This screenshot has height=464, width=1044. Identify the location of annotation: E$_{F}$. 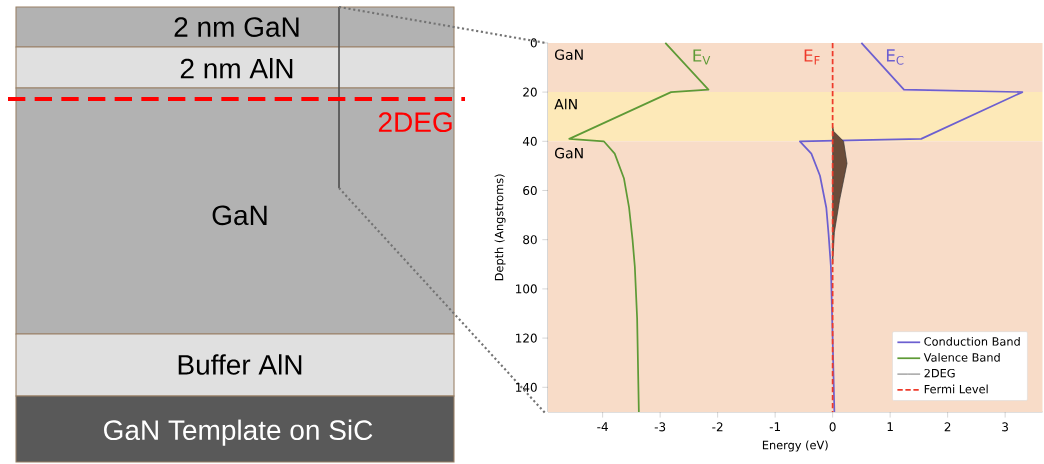
(812, 57).